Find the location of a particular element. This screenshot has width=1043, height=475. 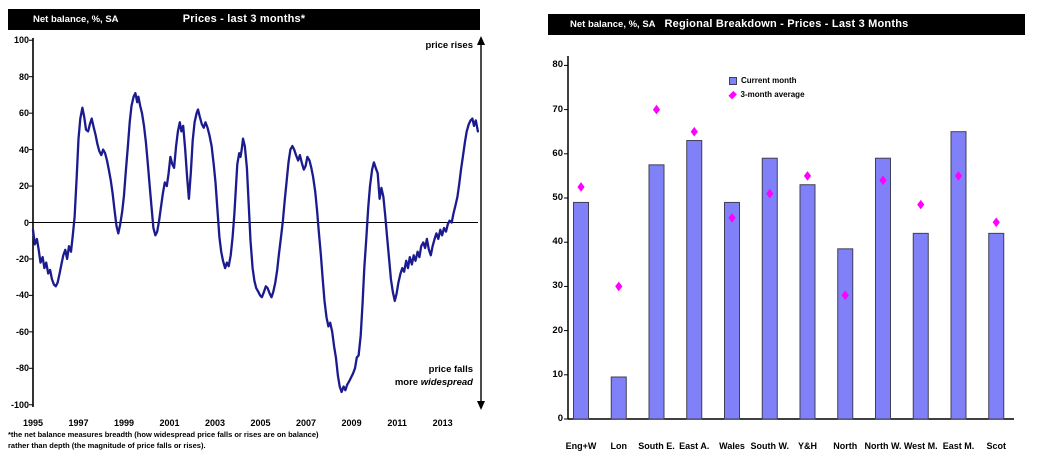

y-tick-label: 100 is located at coordinates (21, 40).